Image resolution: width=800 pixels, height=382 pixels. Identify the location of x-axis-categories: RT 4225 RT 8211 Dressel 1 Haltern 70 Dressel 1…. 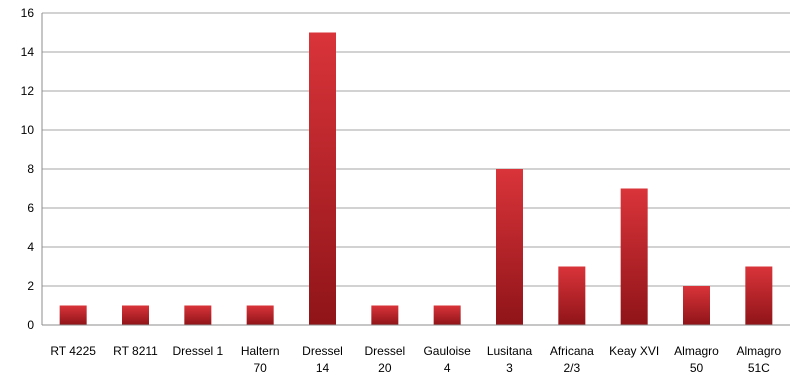
(415, 359).